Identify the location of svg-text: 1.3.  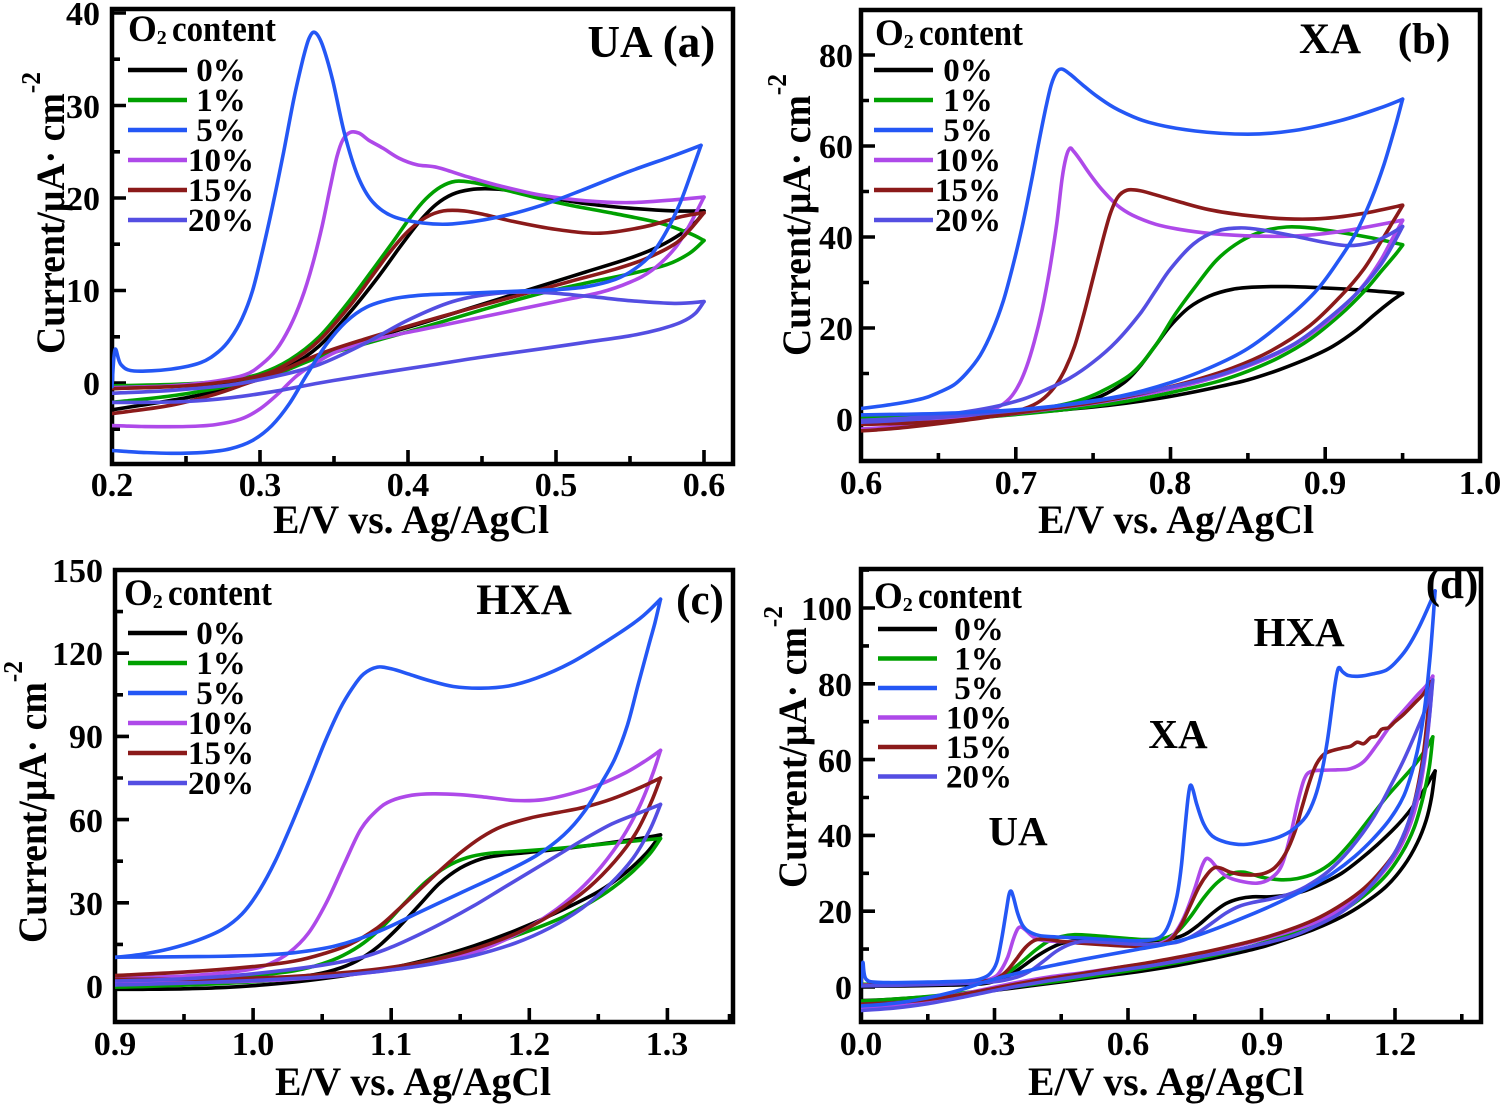
(667, 1044).